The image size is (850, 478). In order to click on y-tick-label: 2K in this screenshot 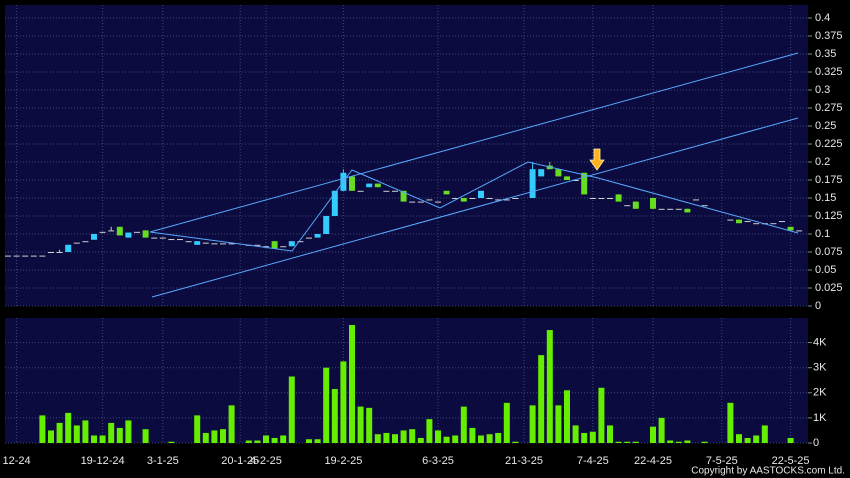, I will do `click(820, 393)`.